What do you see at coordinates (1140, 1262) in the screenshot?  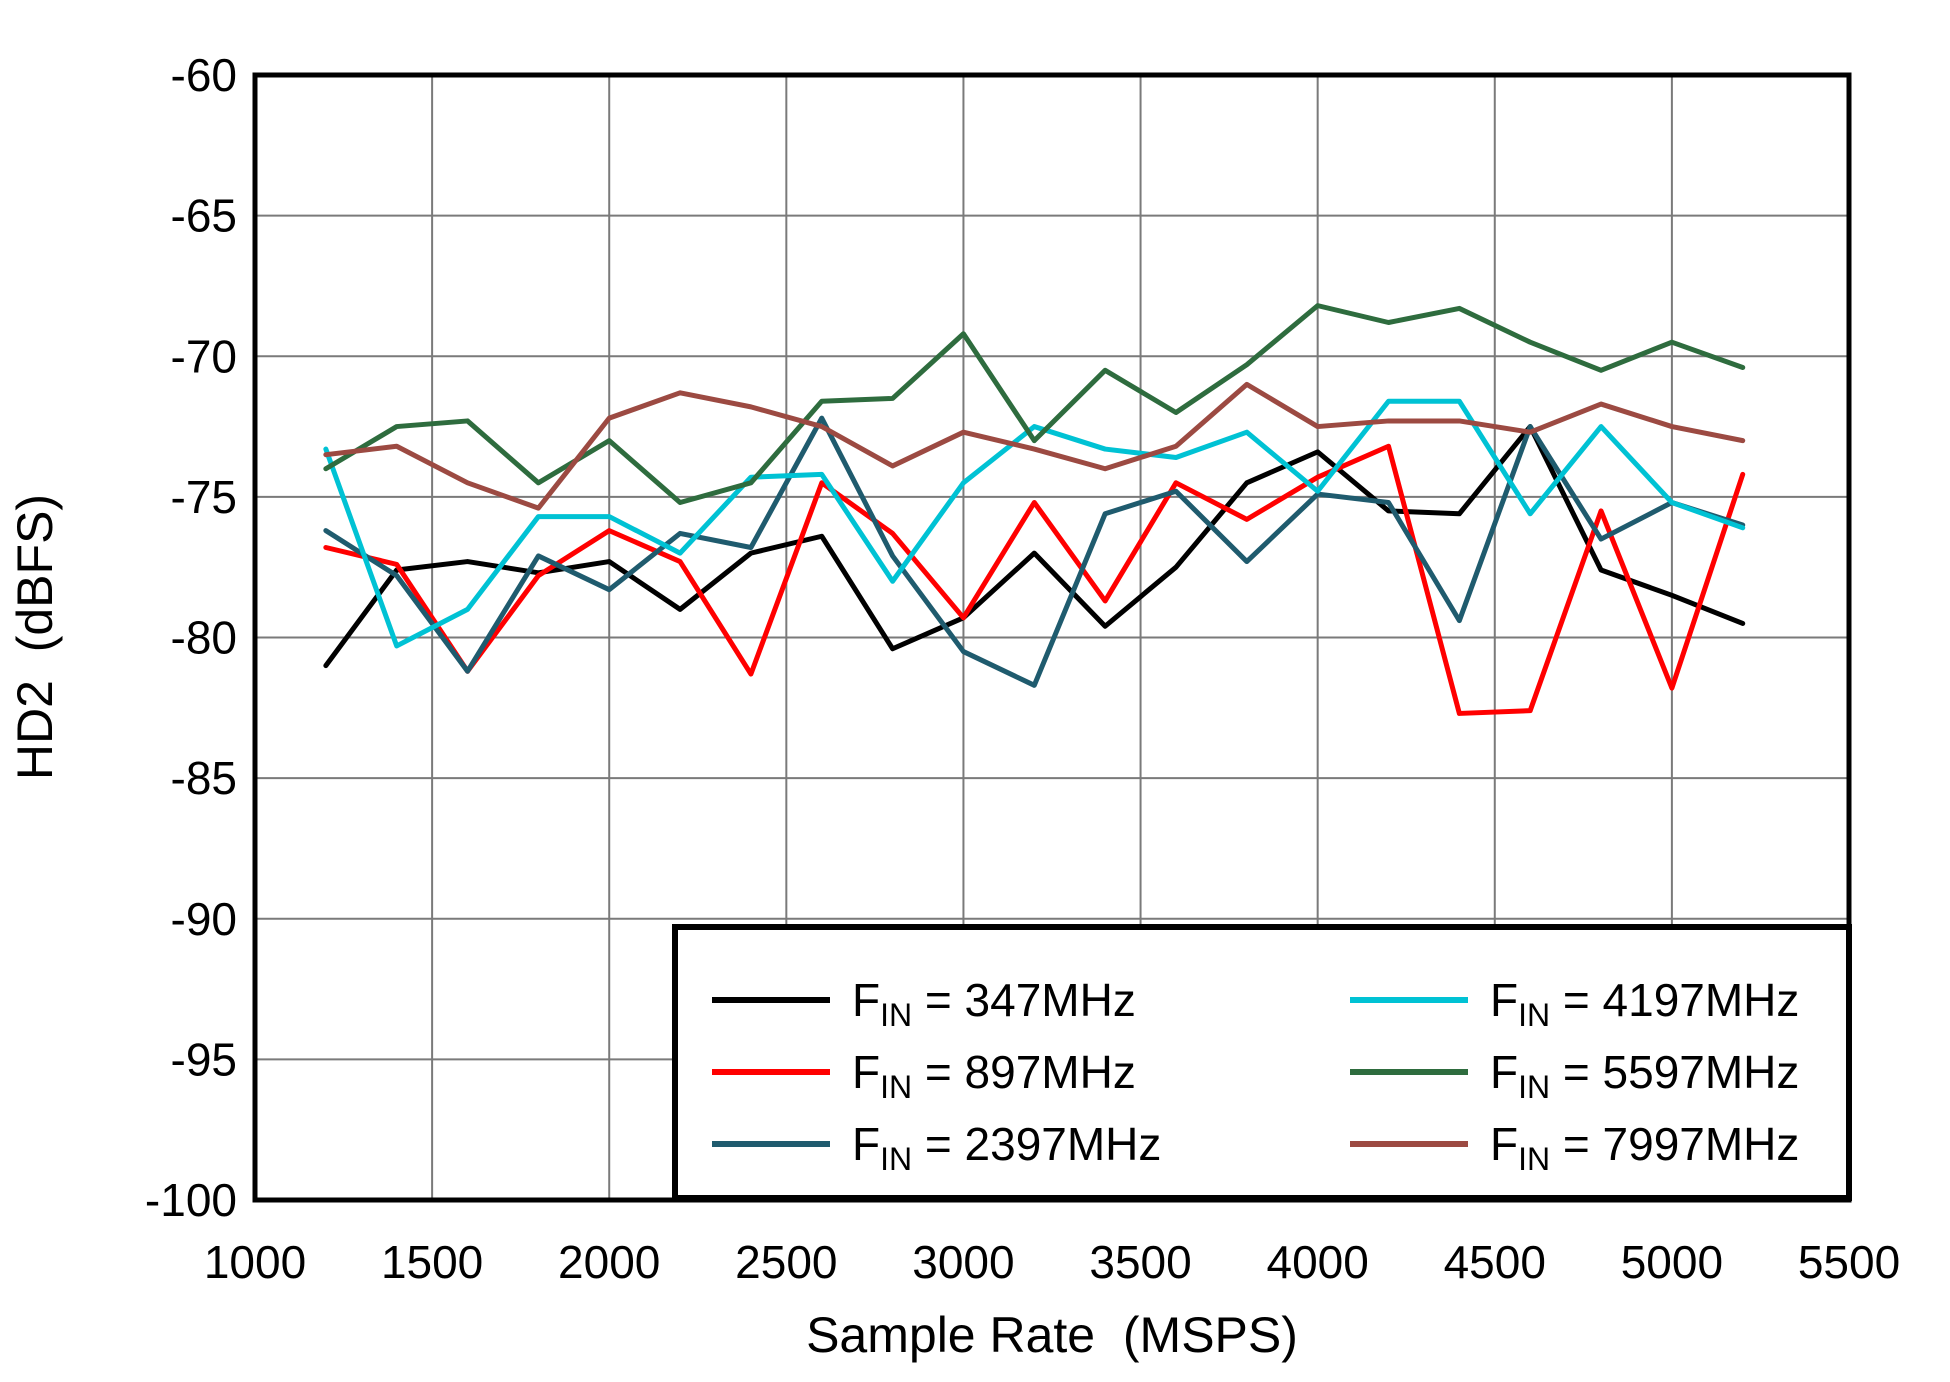 I see `x-tick-label: 3500` at bounding box center [1140, 1262].